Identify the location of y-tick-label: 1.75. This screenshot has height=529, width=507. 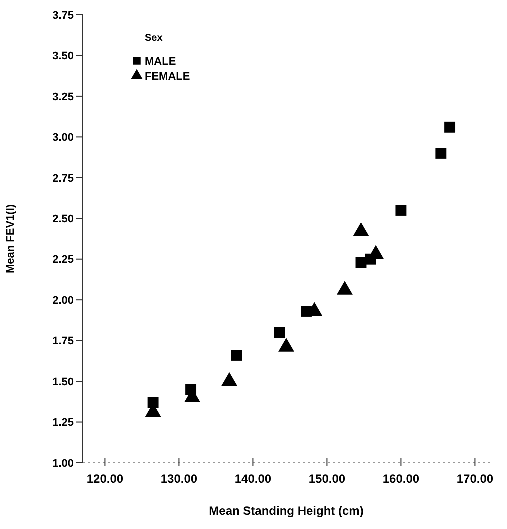
(63, 342).